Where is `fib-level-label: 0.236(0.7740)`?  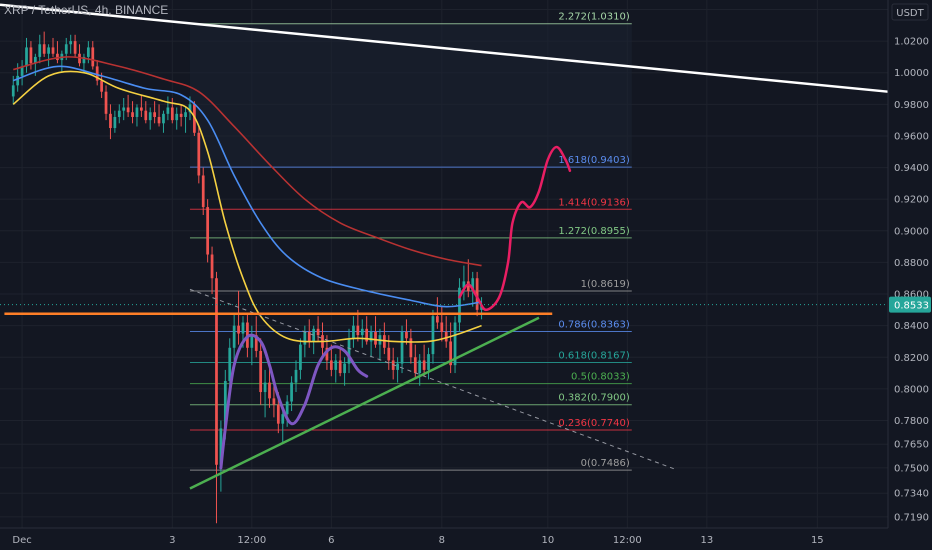
fib-level-label: 0.236(0.7740) is located at coordinates (594, 423).